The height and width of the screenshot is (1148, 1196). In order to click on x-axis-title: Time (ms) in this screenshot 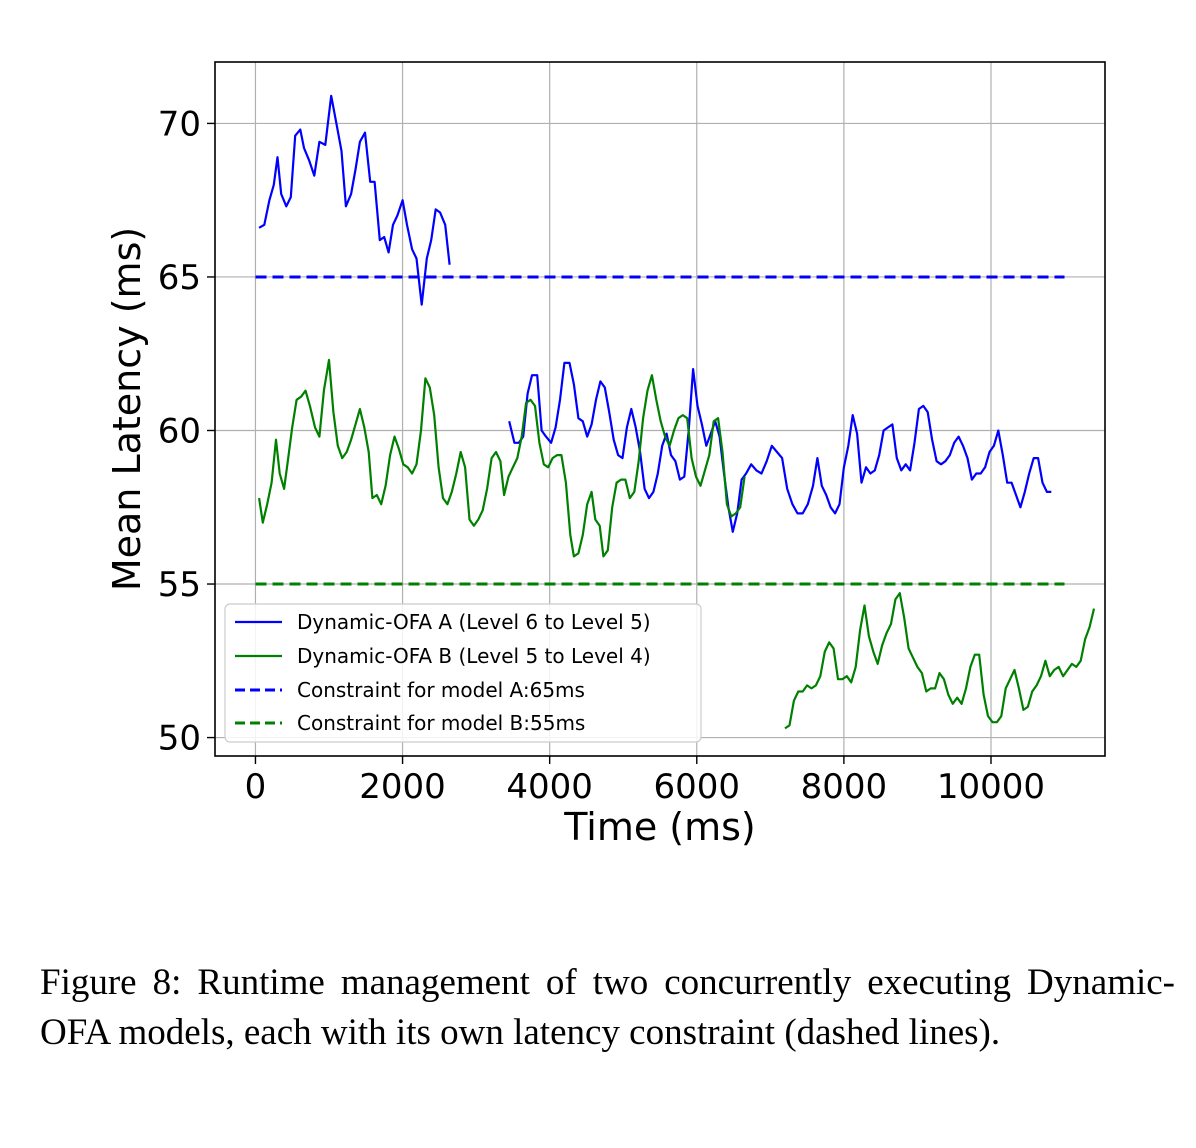, I will do `click(659, 827)`.